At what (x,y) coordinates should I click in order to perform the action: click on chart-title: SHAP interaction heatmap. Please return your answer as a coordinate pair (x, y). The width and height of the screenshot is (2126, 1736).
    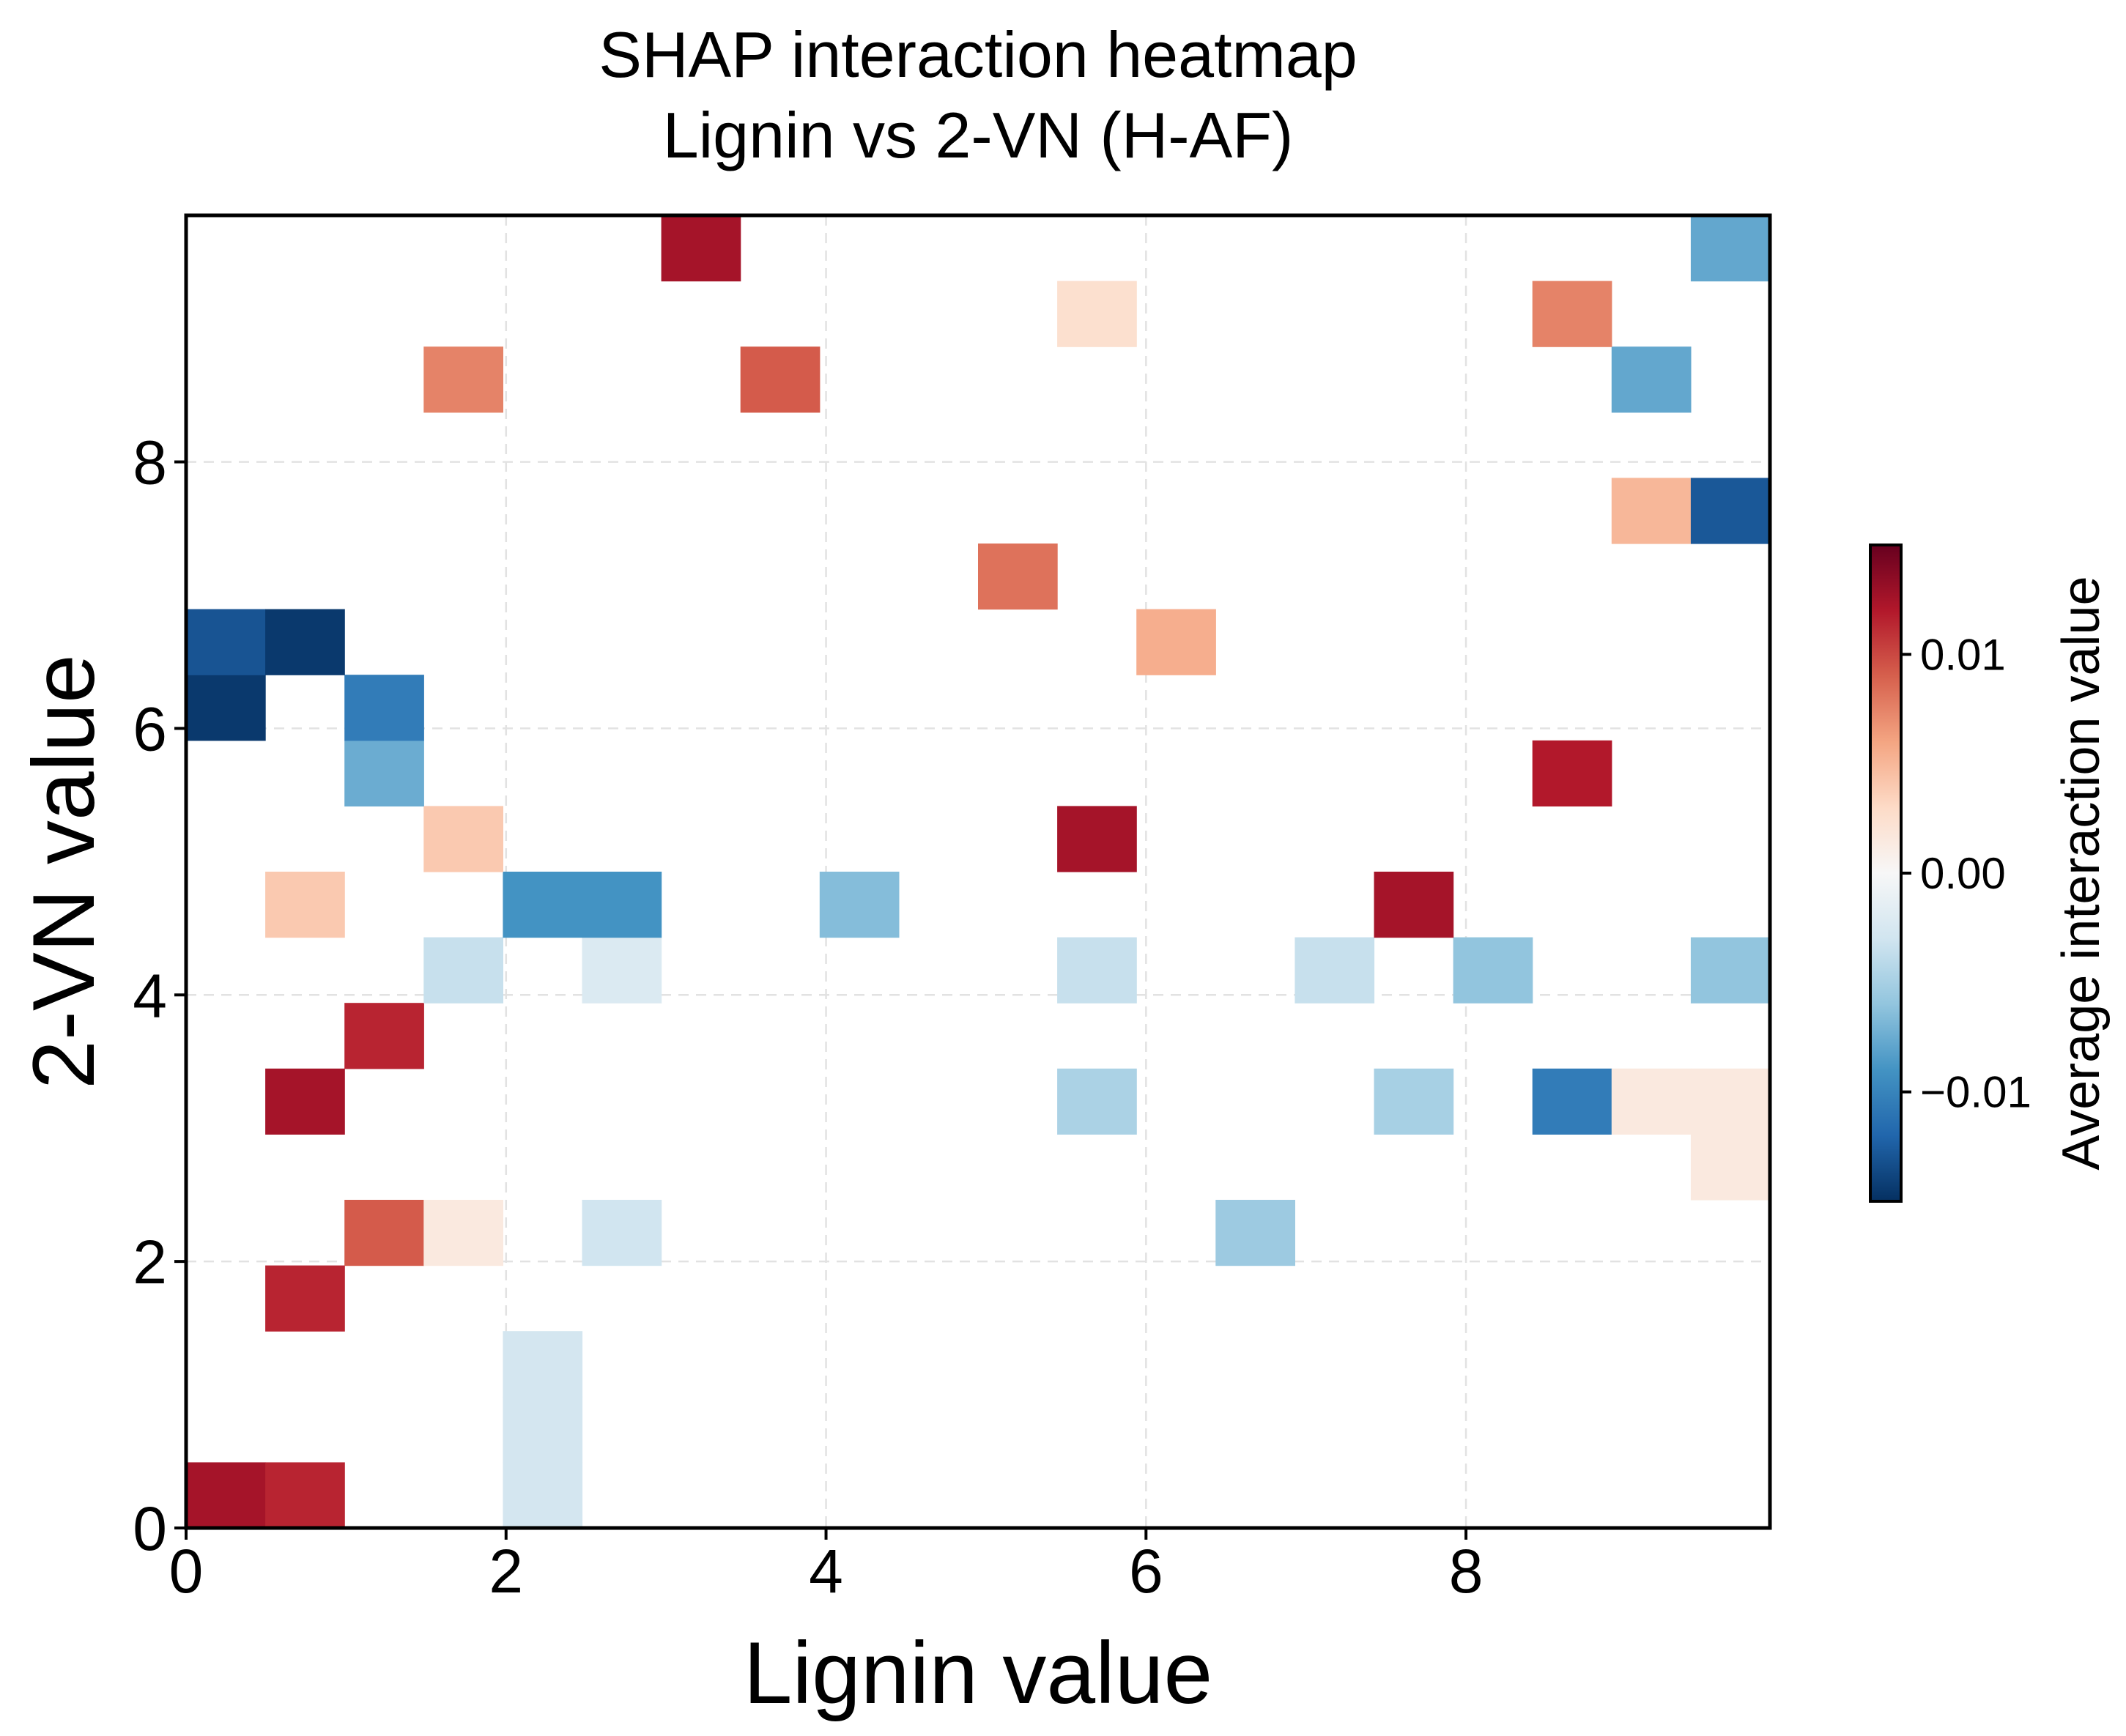
    Looking at the image, I should click on (978, 54).